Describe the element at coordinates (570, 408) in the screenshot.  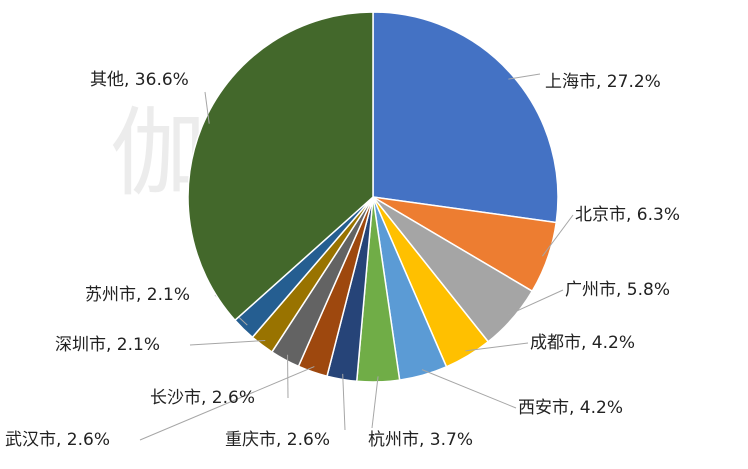
I see `data-label: 西安市, 4.2%` at that location.